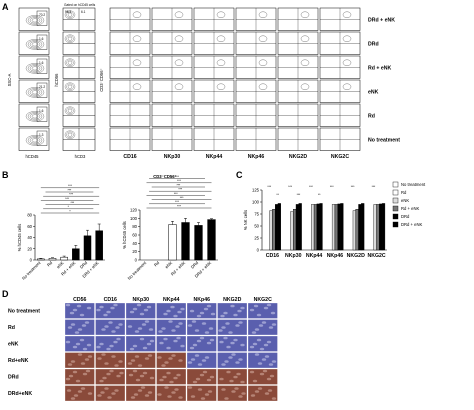 The width and height of the screenshot is (474, 410). What do you see at coordinates (405, 216) in the screenshot?
I see `legend-label: DRd` at bounding box center [405, 216].